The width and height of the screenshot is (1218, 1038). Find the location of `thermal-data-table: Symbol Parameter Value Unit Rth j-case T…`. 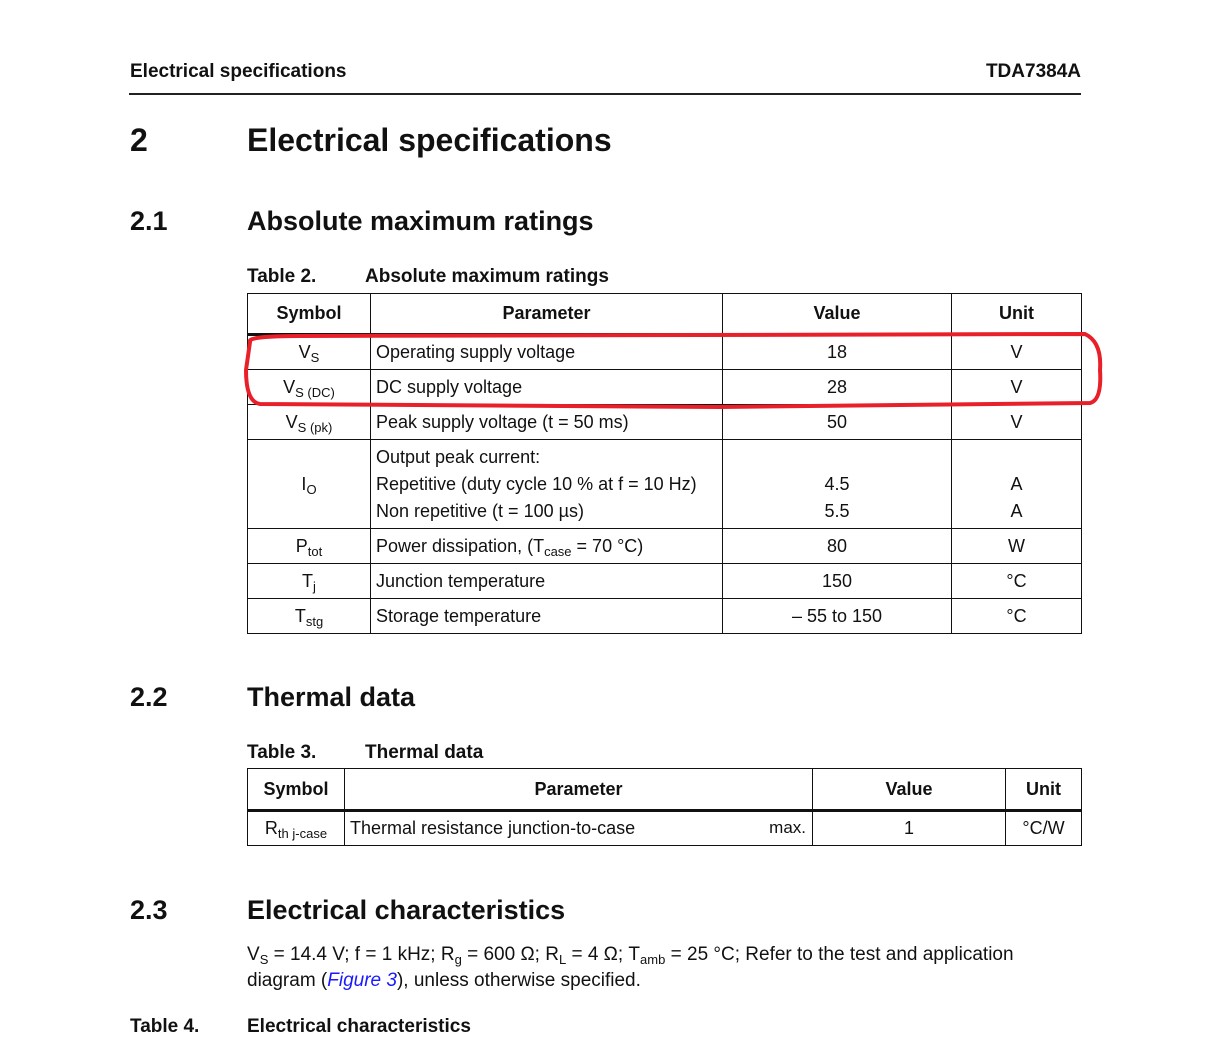

thermal-data-table: Symbol Parameter Value Unit Rth j-case T… is located at coordinates (664, 807).